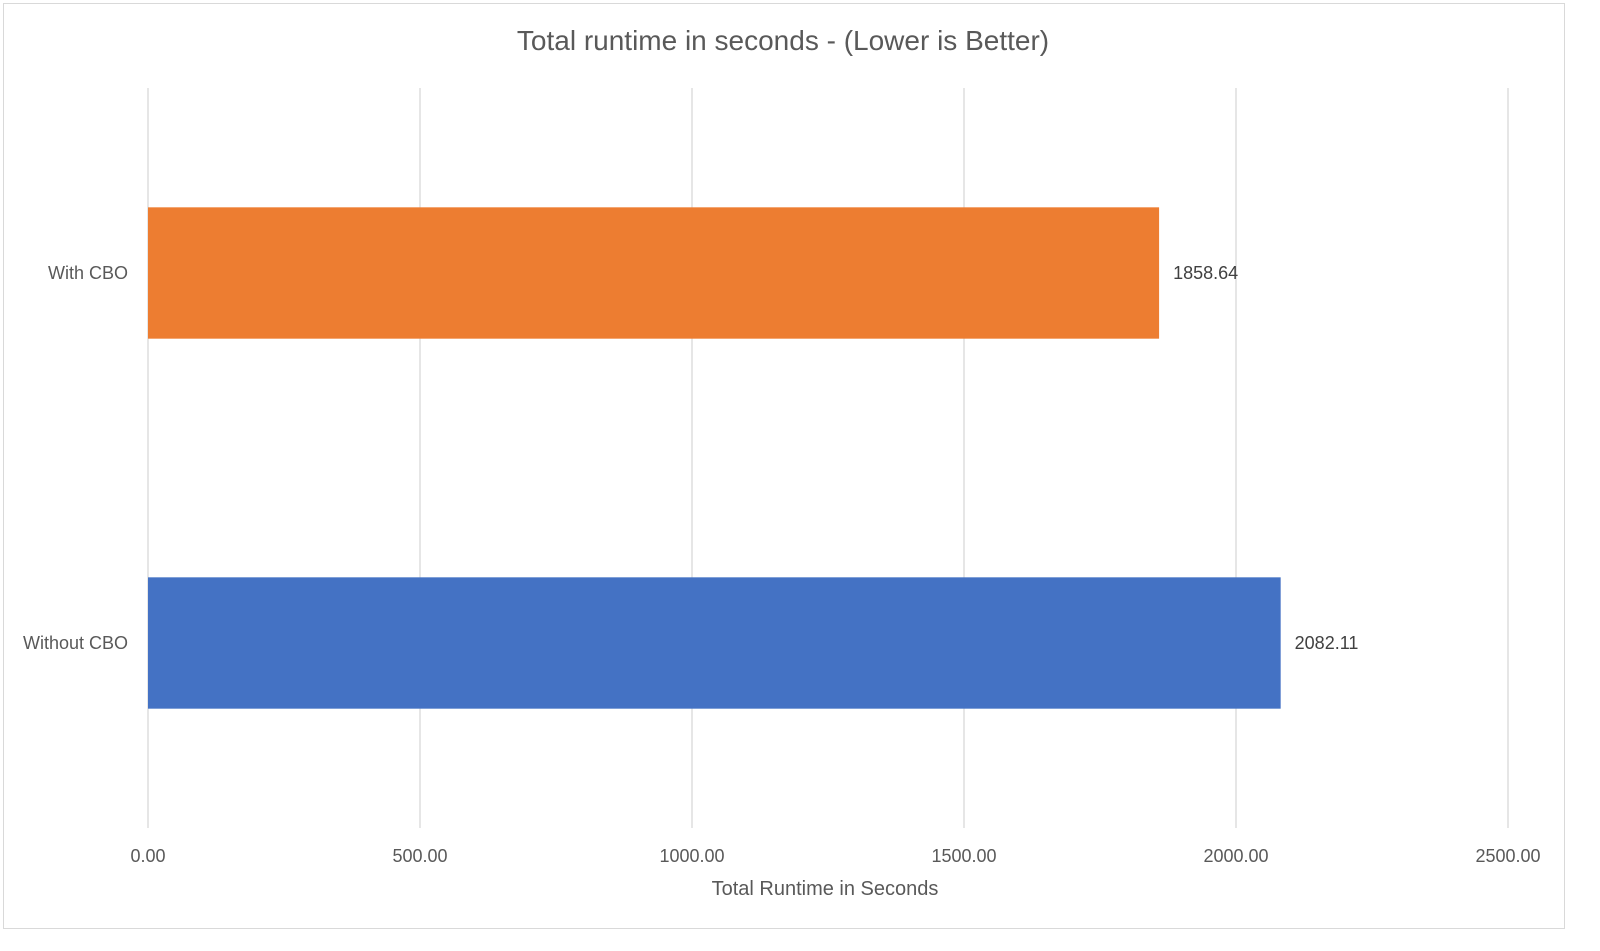  I want to click on x-axis-ticks: 0.00 500.00 1000.00 1500.00 2000.00 2500.00, so click(835, 856).